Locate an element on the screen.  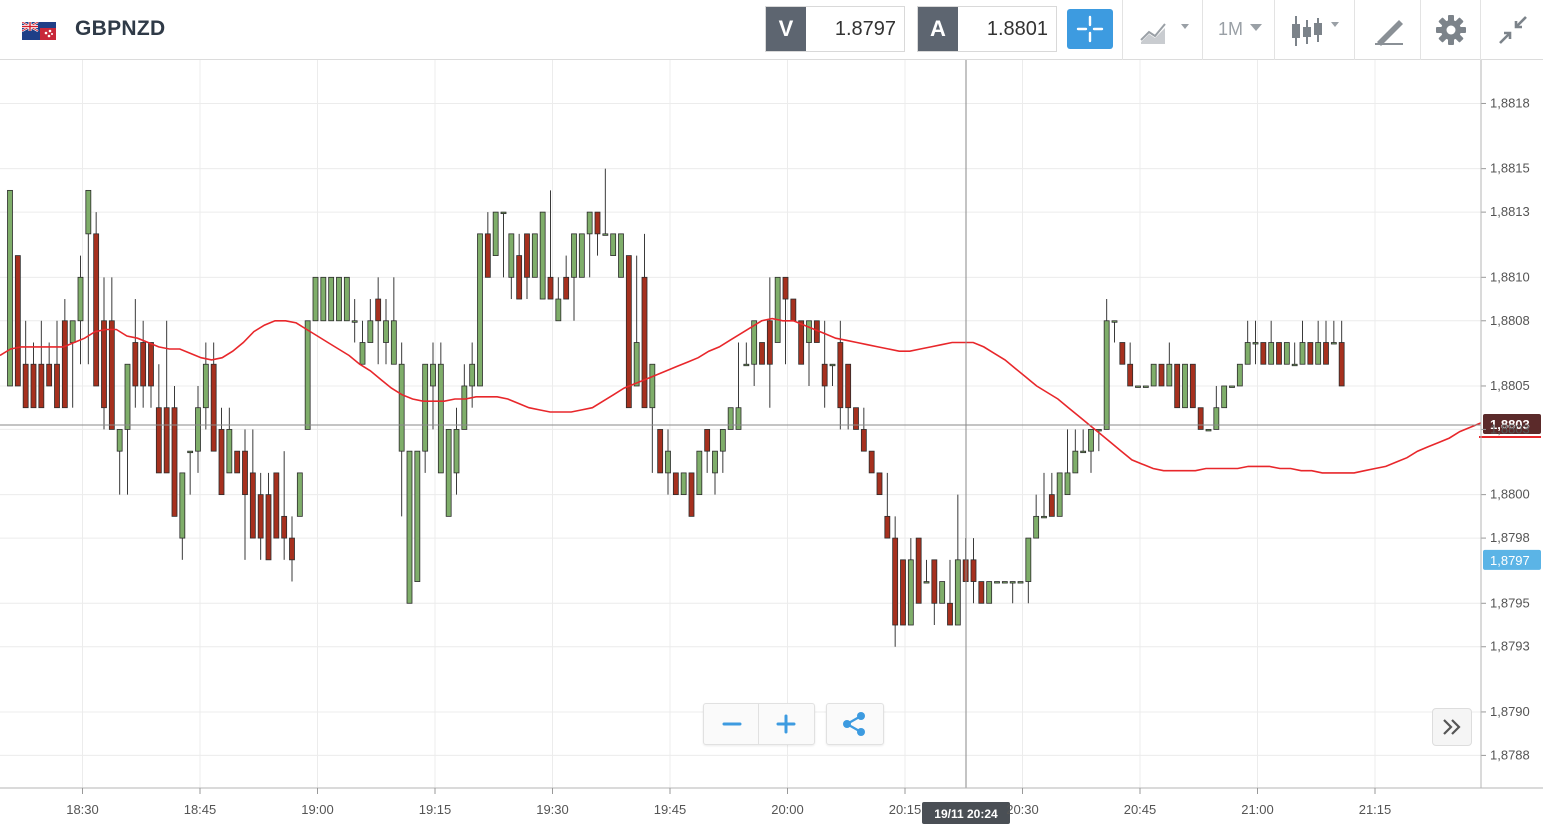
candle-style-button is located at coordinates (1314, 30).